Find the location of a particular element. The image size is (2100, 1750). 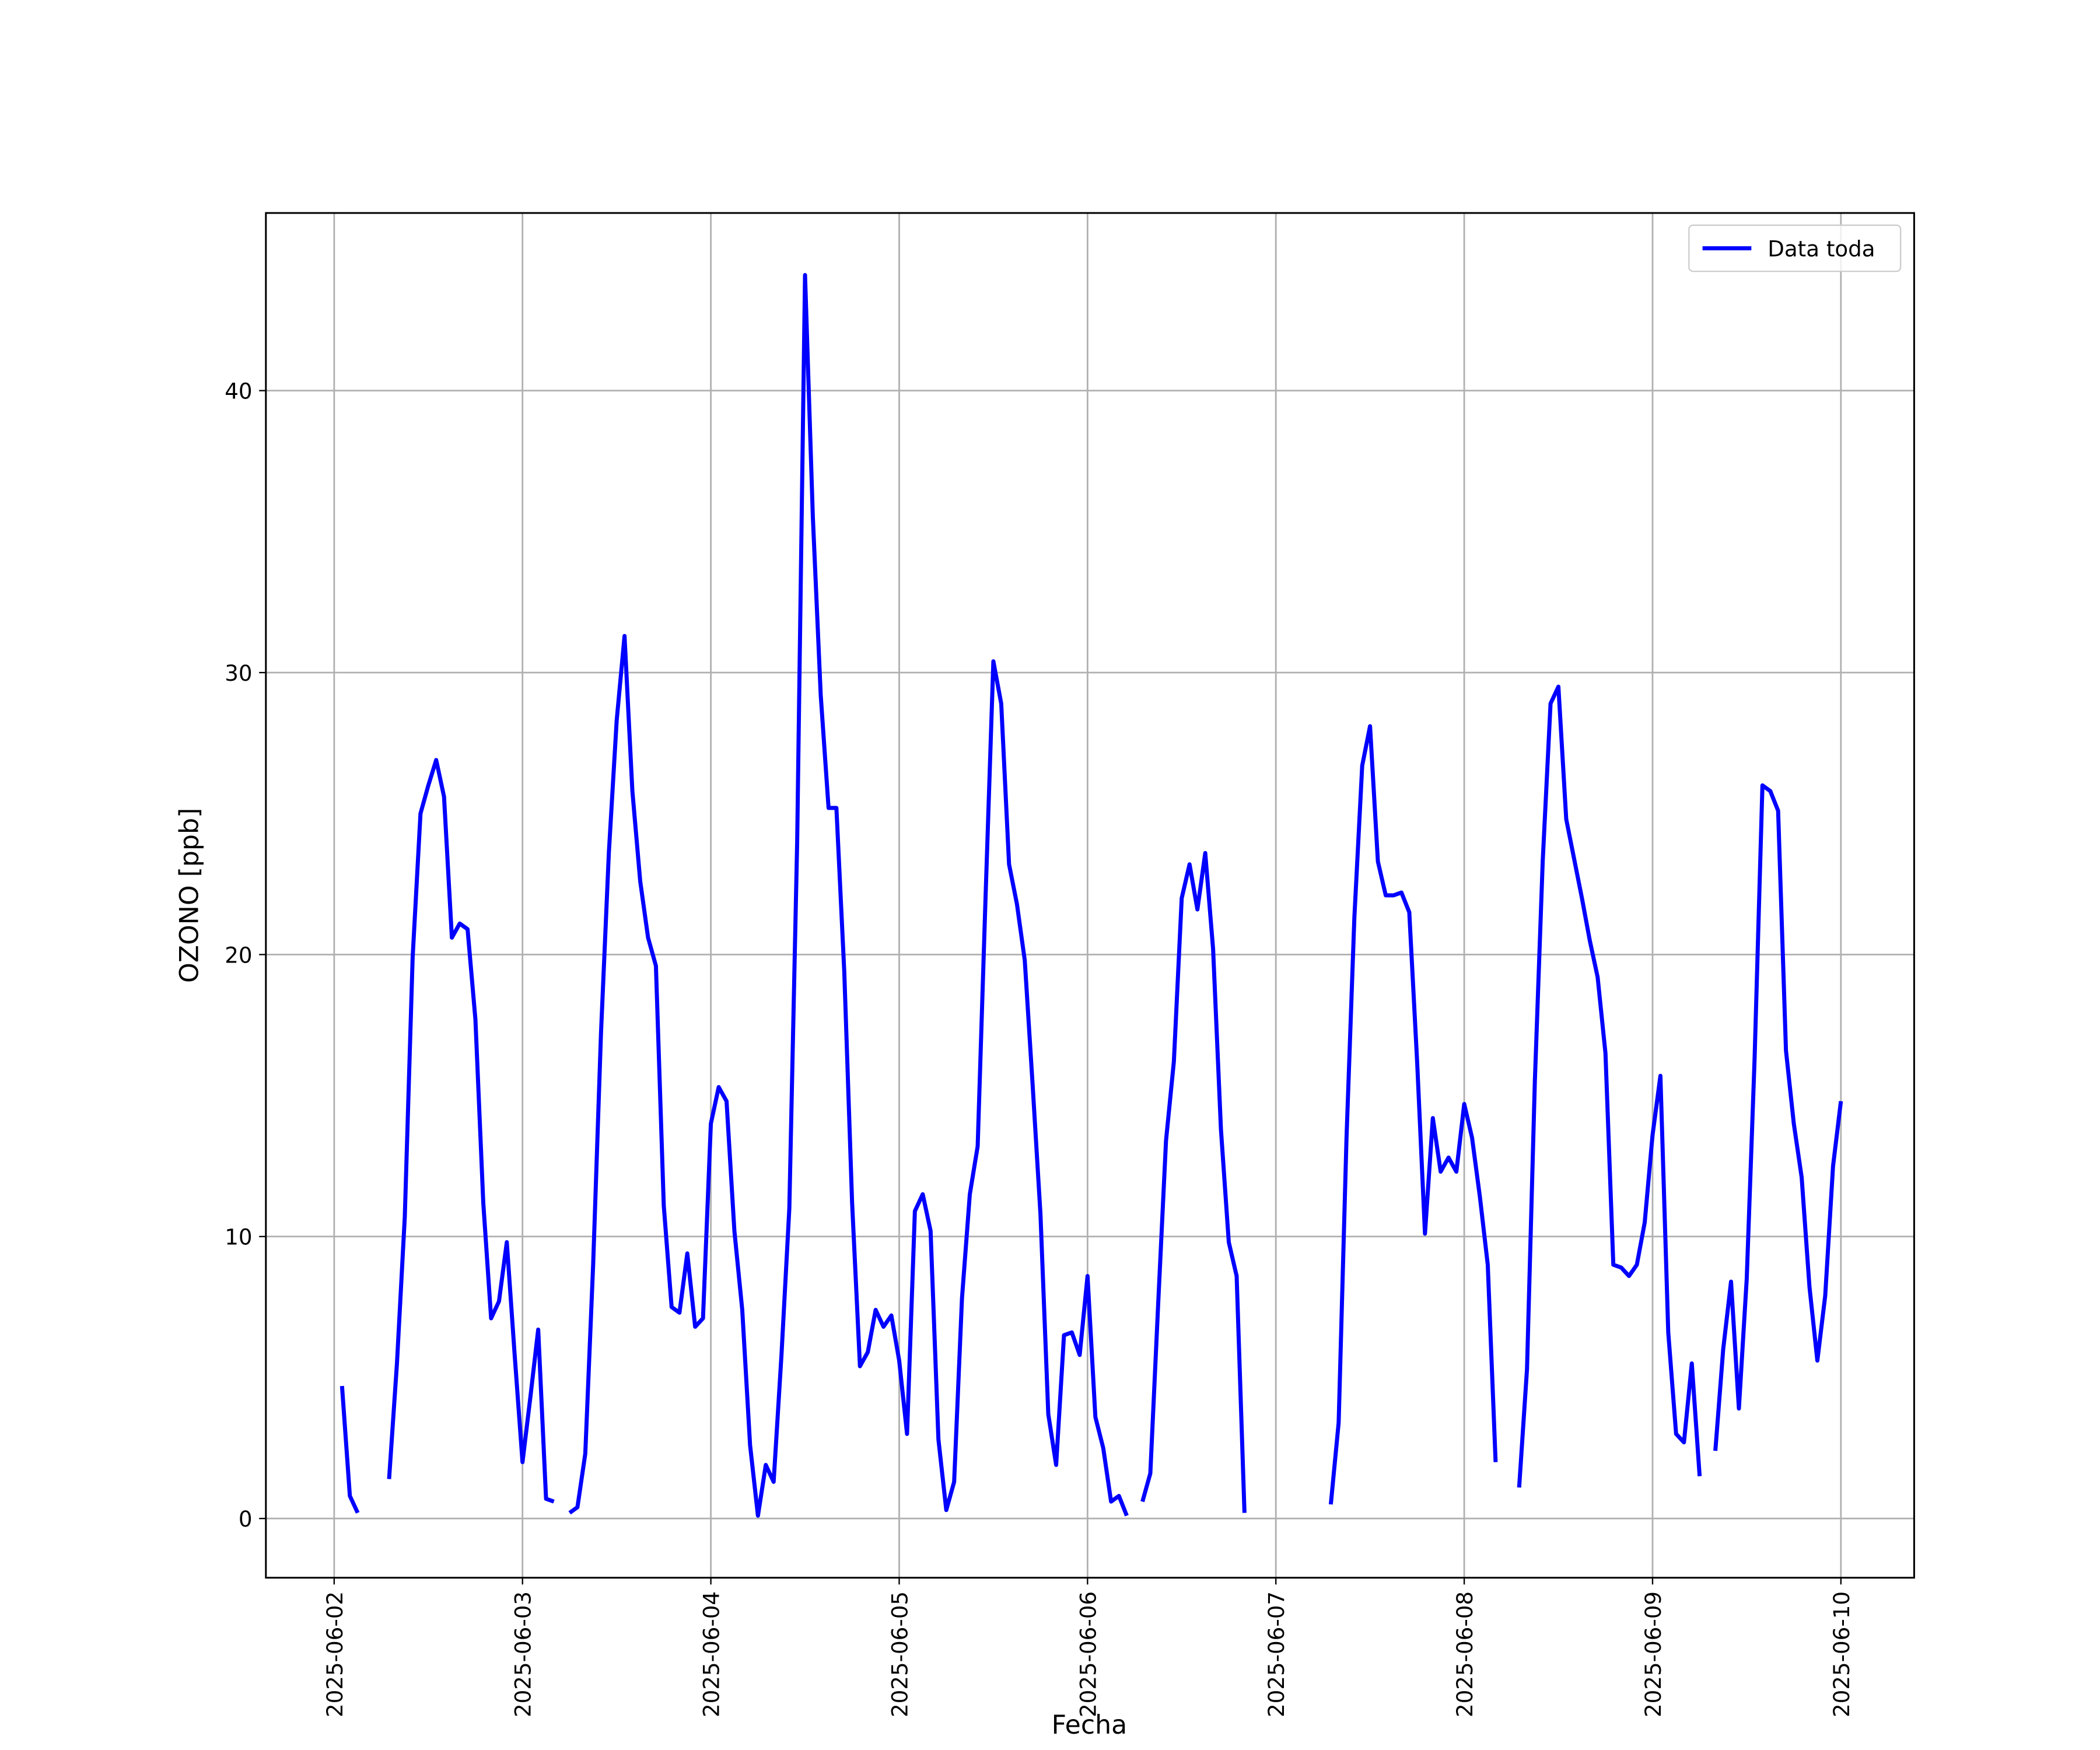

x-tick-label: 2025-06-08 is located at coordinates (1465, 1654).